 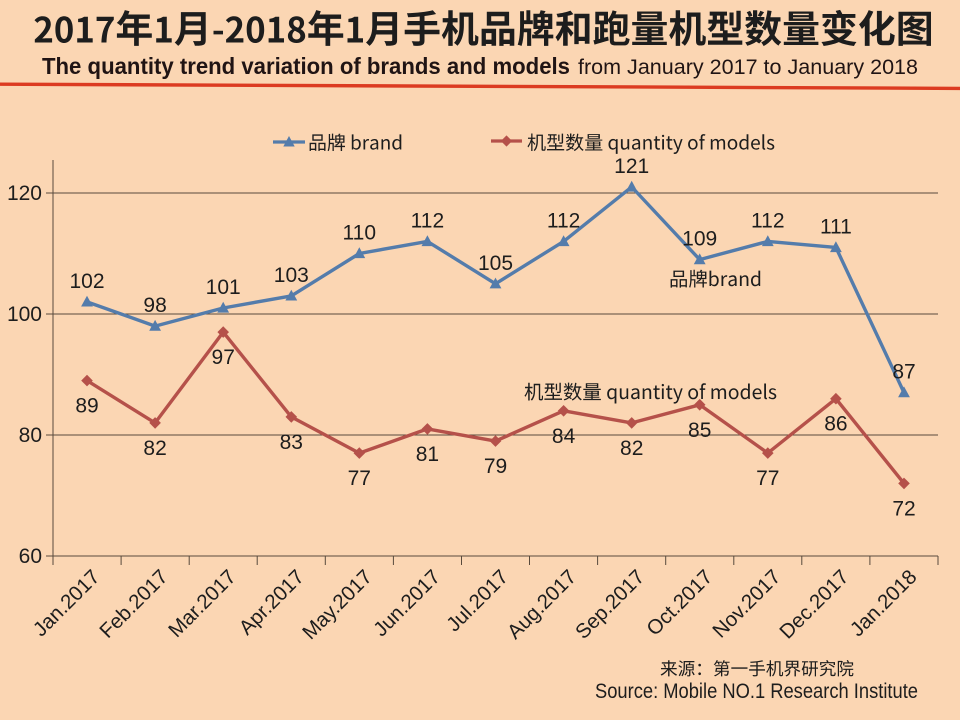 I want to click on svg-text: 109, so click(x=699, y=239).